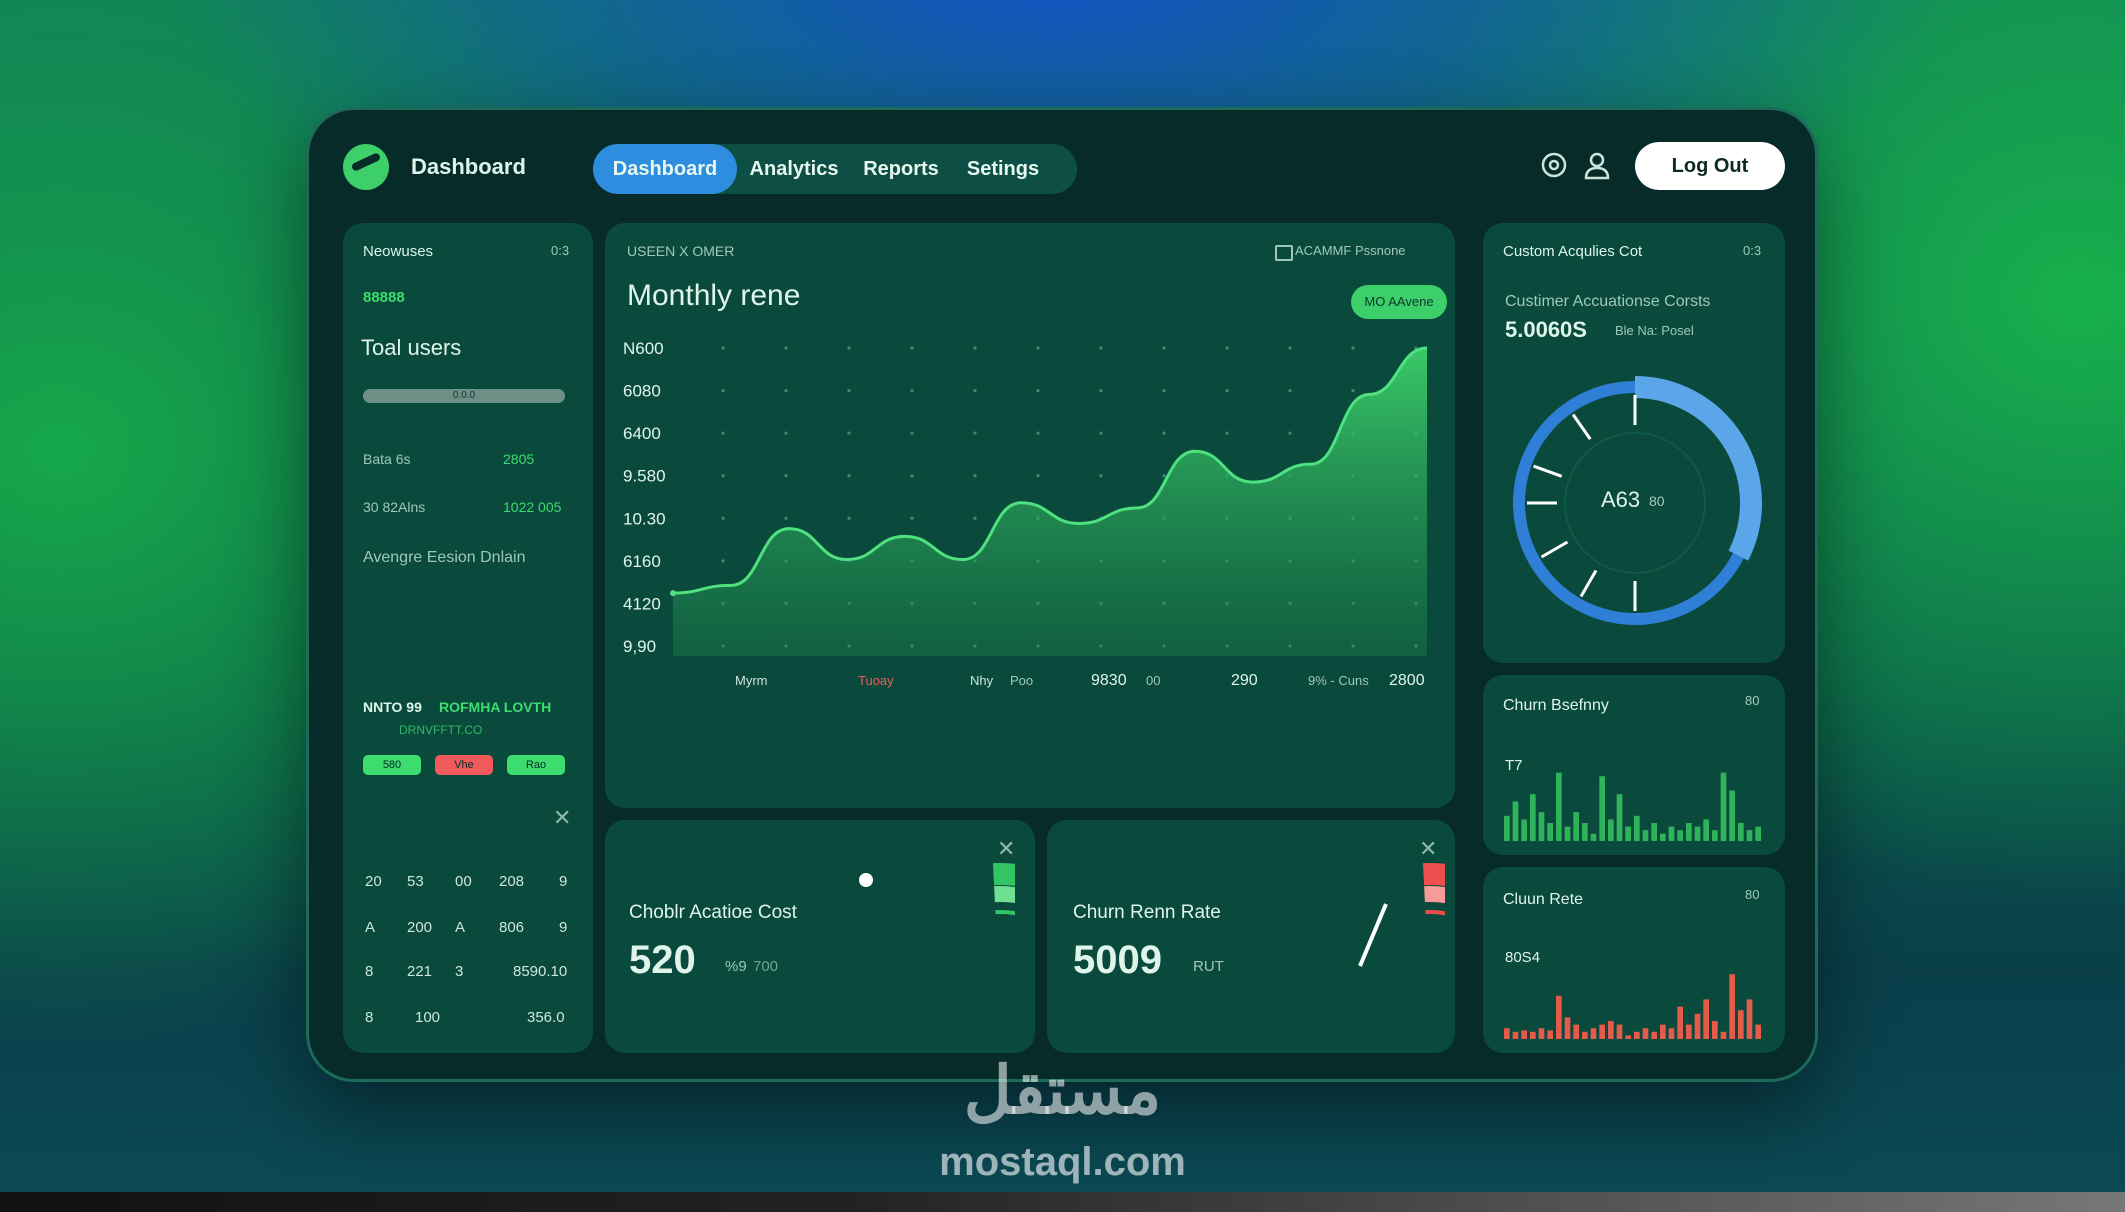 Image resolution: width=2125 pixels, height=1212 pixels. I want to click on settings-icon, so click(1554, 165).